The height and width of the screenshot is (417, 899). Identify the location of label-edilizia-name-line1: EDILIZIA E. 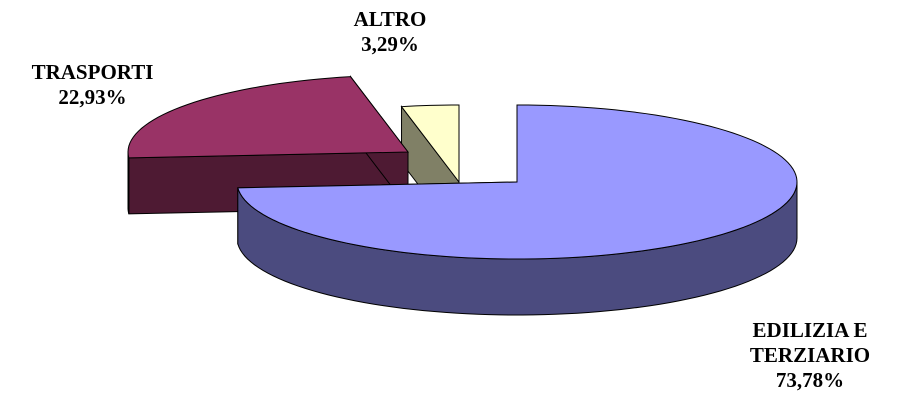
(810, 330).